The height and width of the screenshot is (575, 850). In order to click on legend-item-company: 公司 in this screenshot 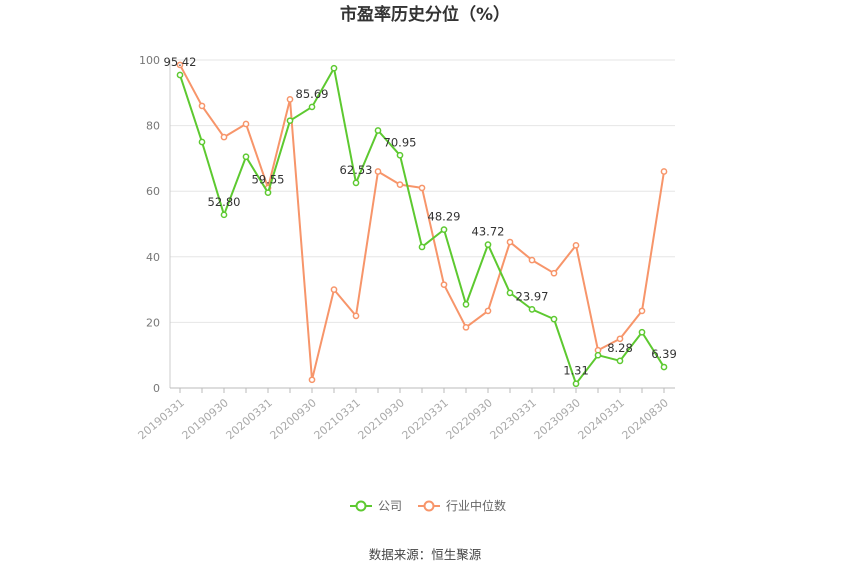, I will do `click(376, 506)`.